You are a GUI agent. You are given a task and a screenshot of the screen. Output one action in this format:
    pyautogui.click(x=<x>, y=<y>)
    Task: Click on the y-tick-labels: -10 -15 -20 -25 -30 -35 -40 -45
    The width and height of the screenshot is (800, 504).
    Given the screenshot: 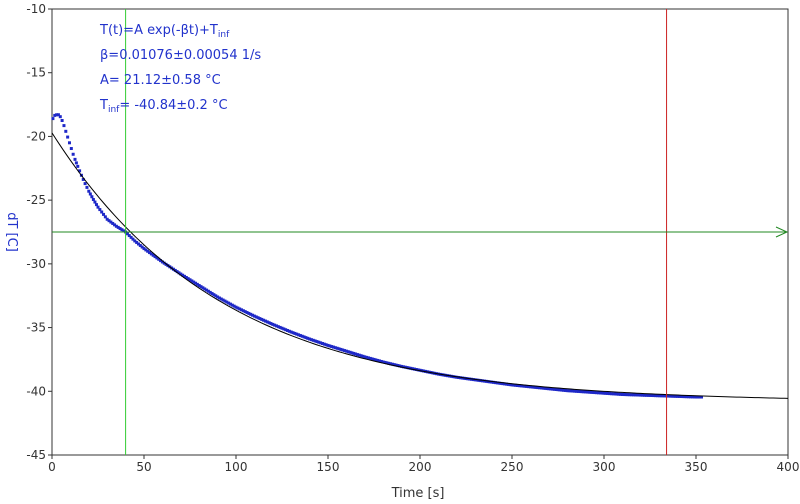 What is the action you would take?
    pyautogui.click(x=36, y=232)
    